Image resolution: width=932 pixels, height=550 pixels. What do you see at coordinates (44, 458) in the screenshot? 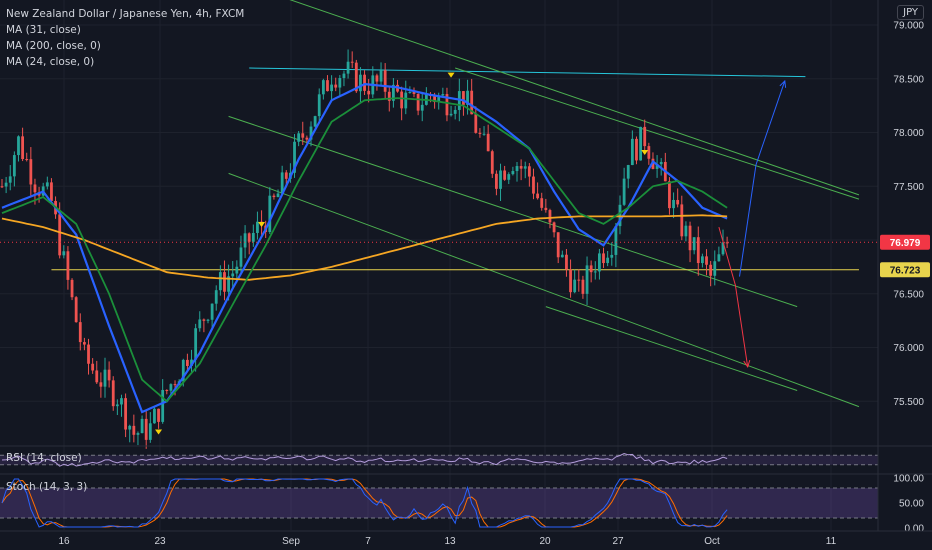
I see `rsi-label: RSI (14, close)` at bounding box center [44, 458].